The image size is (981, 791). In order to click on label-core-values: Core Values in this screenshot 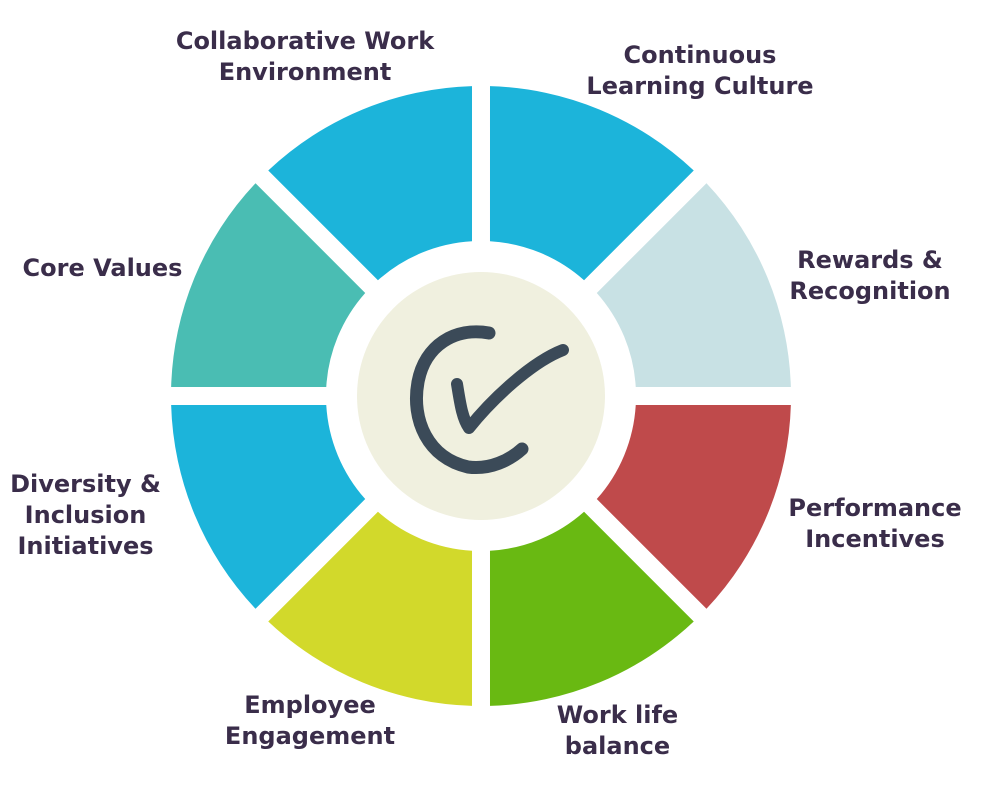, I will do `click(102, 268)`.